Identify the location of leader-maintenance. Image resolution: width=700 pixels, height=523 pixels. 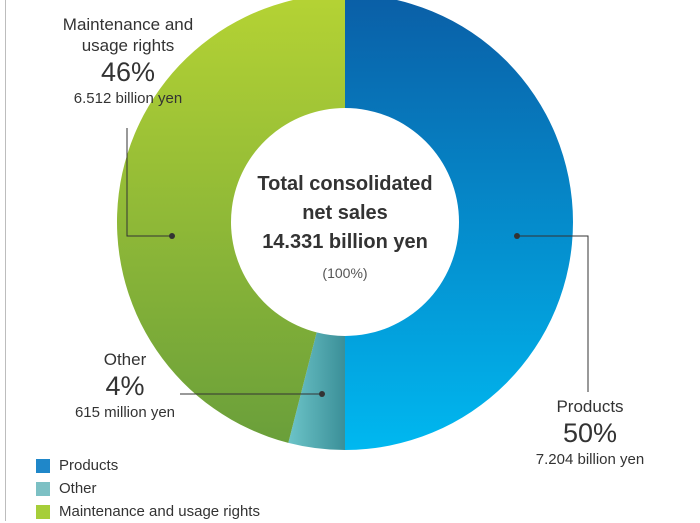
(149, 182).